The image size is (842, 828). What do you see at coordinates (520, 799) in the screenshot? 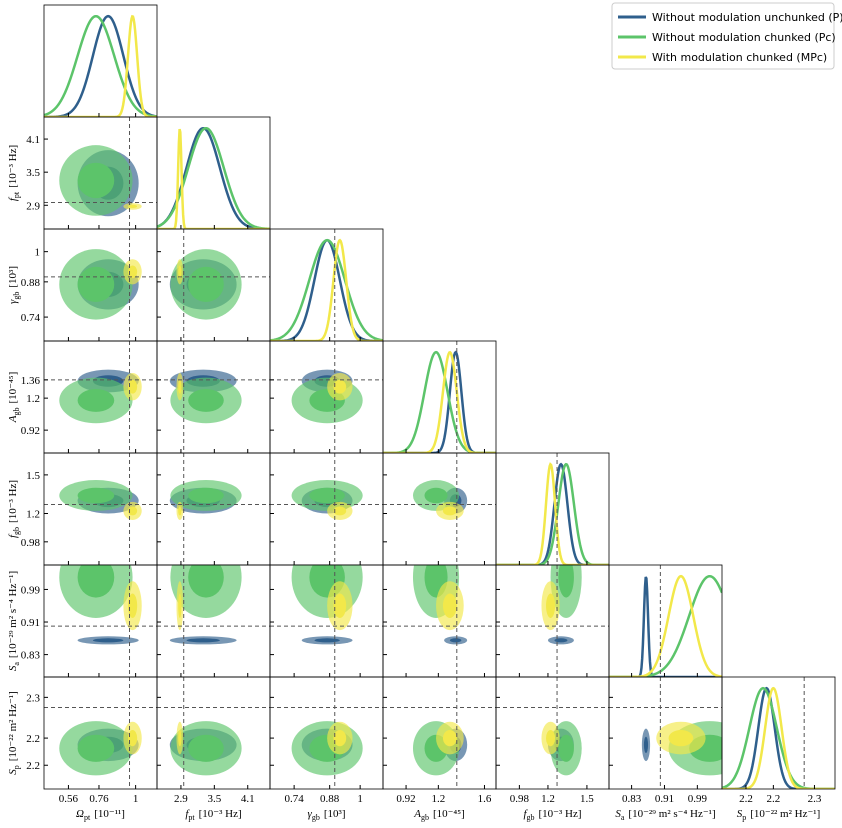
I see `x-tick-label: 0.98` at bounding box center [520, 799].